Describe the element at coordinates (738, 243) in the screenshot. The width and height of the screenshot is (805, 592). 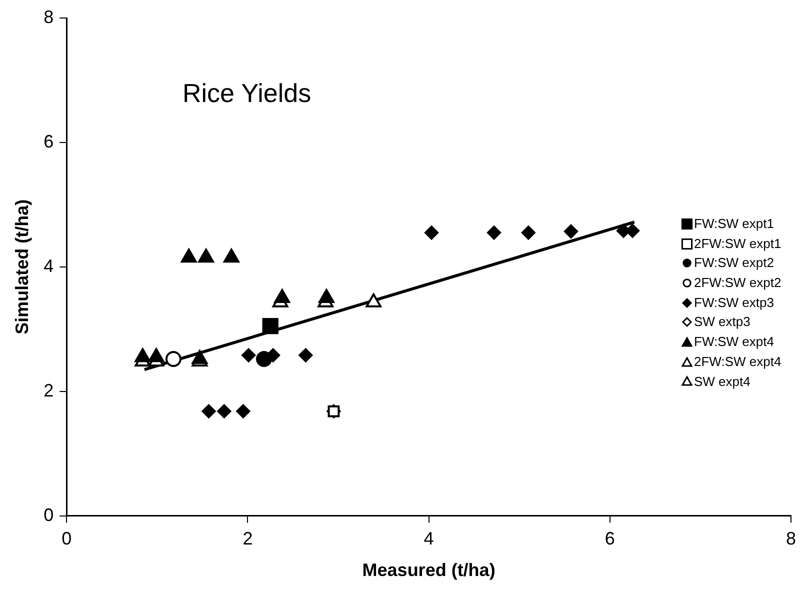
I see `legend-label: 2FW:SW expt1` at that location.